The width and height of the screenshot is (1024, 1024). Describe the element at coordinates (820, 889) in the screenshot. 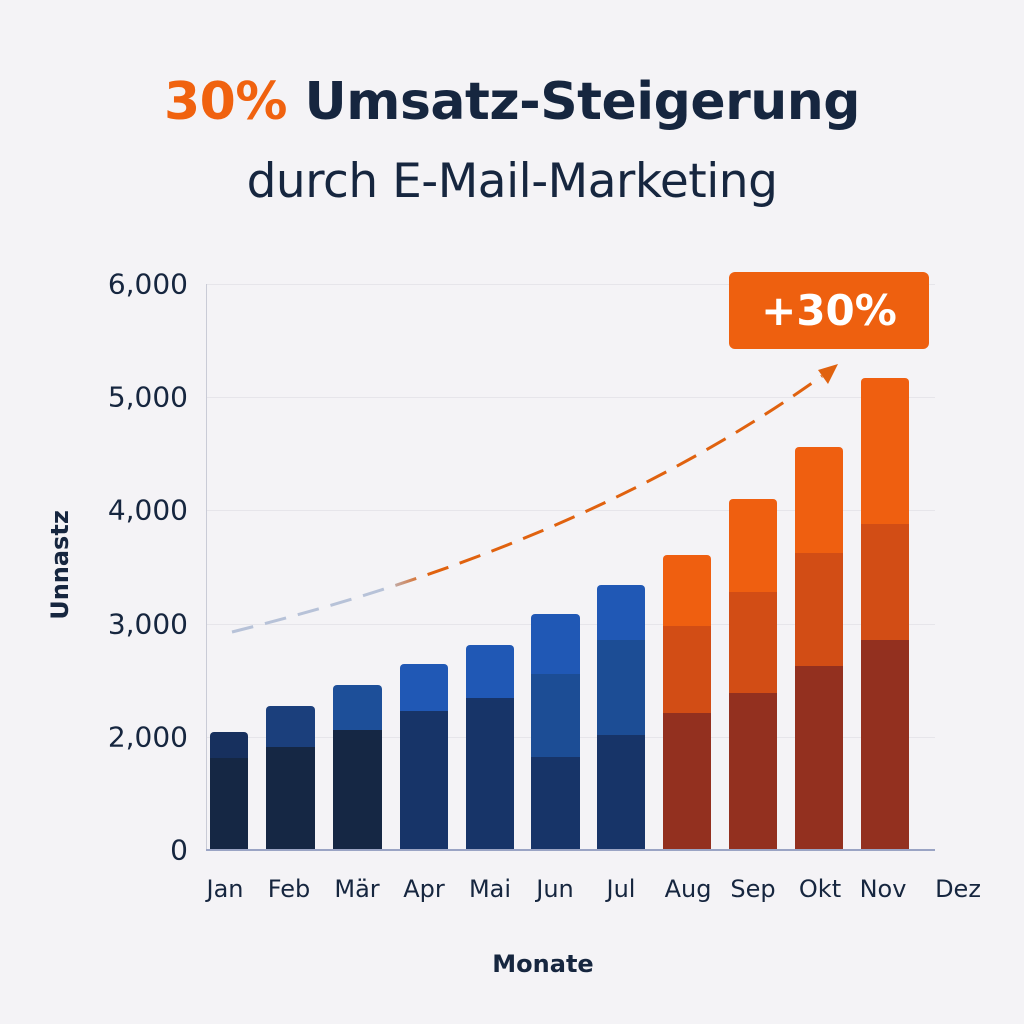

I see `x-tick-label: Okt` at that location.